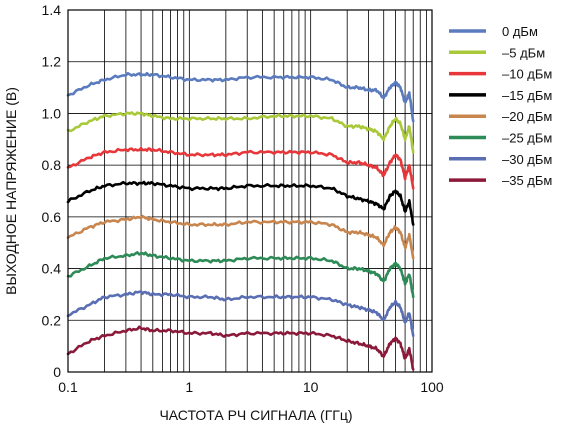 This screenshot has width=566, height=430. I want to click on y-tick-label: 1.4, so click(52, 10).